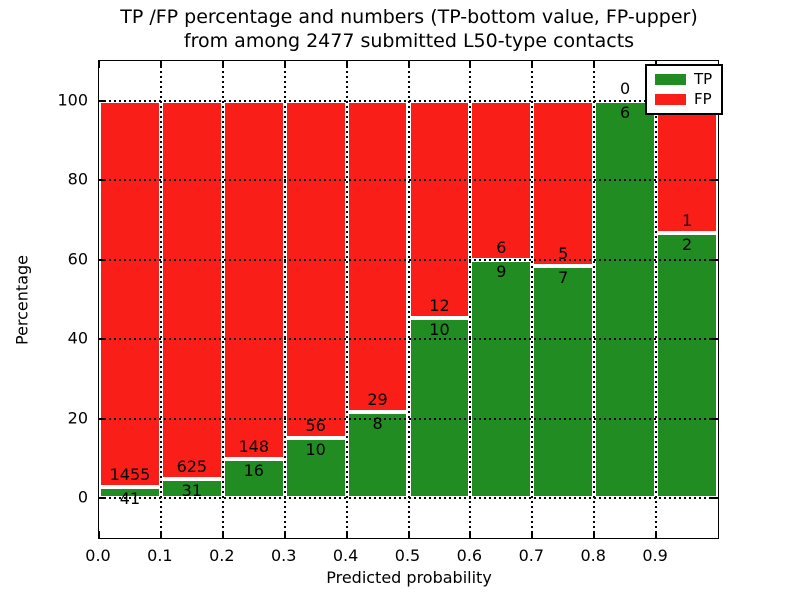 This screenshot has width=800, height=600. What do you see at coordinates (470, 534) in the screenshot?
I see `x-tick-bottom-0.6` at bounding box center [470, 534].